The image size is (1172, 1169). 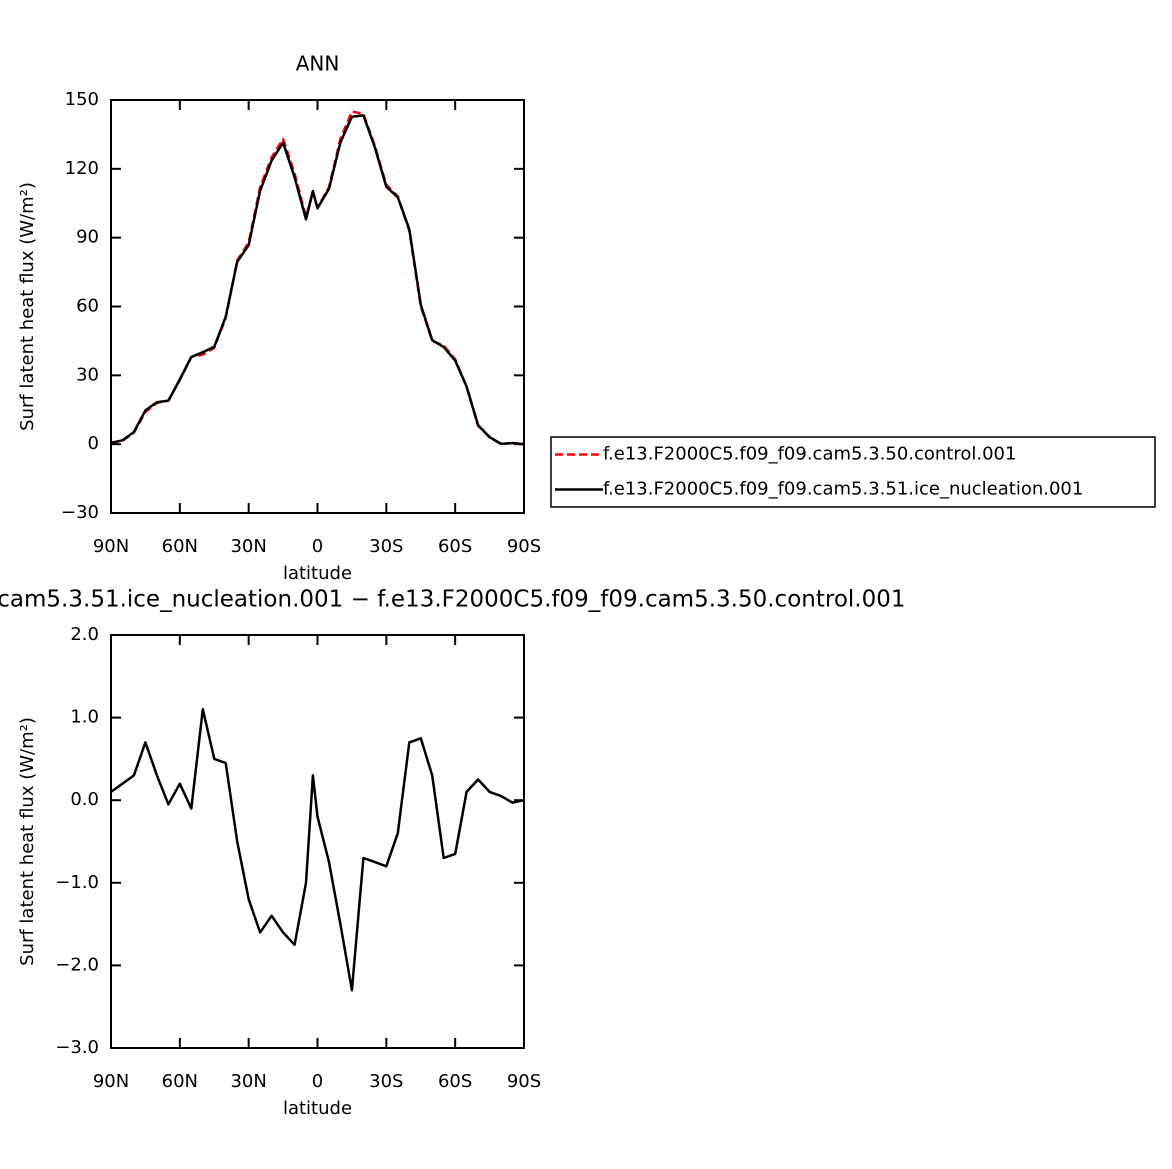 I want to click on y-tick-label: 30, so click(x=87, y=374).